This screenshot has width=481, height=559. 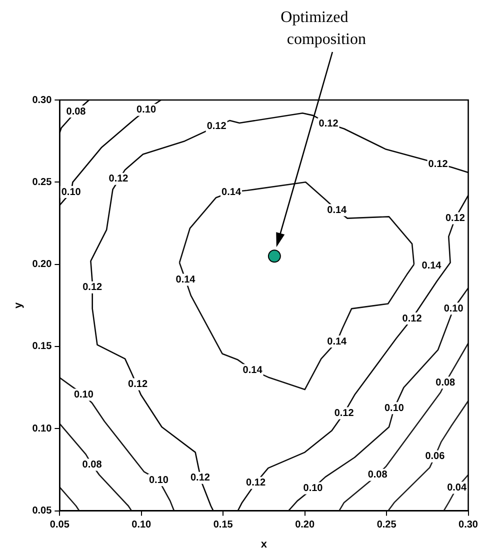 What do you see at coordinates (274, 256) in the screenshot?
I see `point` at bounding box center [274, 256].